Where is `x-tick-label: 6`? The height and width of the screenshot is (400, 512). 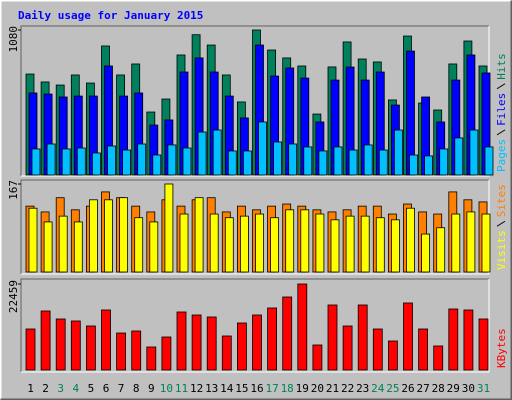 x-tick-label: 6 is located at coordinates (106, 388).